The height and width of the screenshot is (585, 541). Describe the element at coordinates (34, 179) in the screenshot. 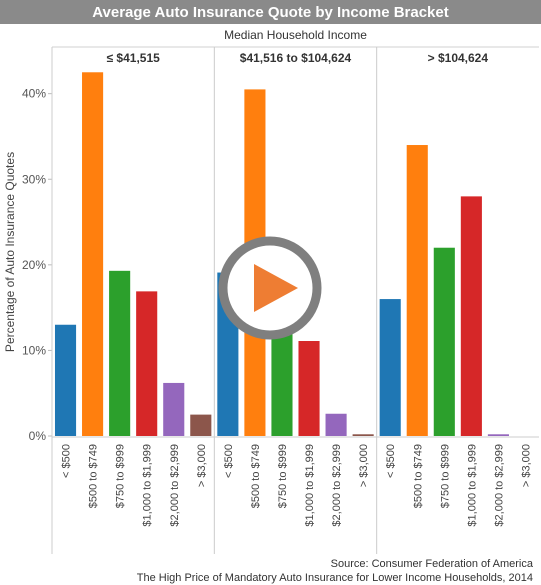

I see `y-tick-label: 30%` at that location.